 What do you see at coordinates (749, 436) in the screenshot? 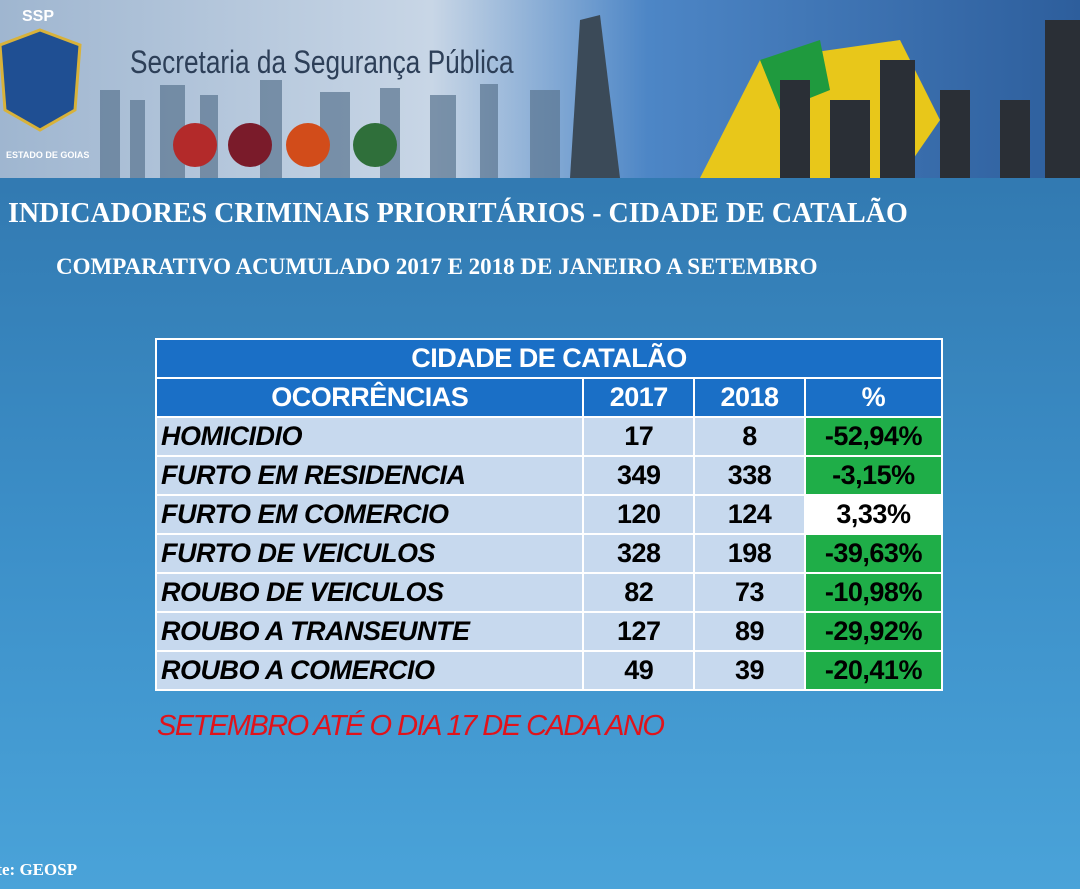
I see `cell: 8` at bounding box center [749, 436].